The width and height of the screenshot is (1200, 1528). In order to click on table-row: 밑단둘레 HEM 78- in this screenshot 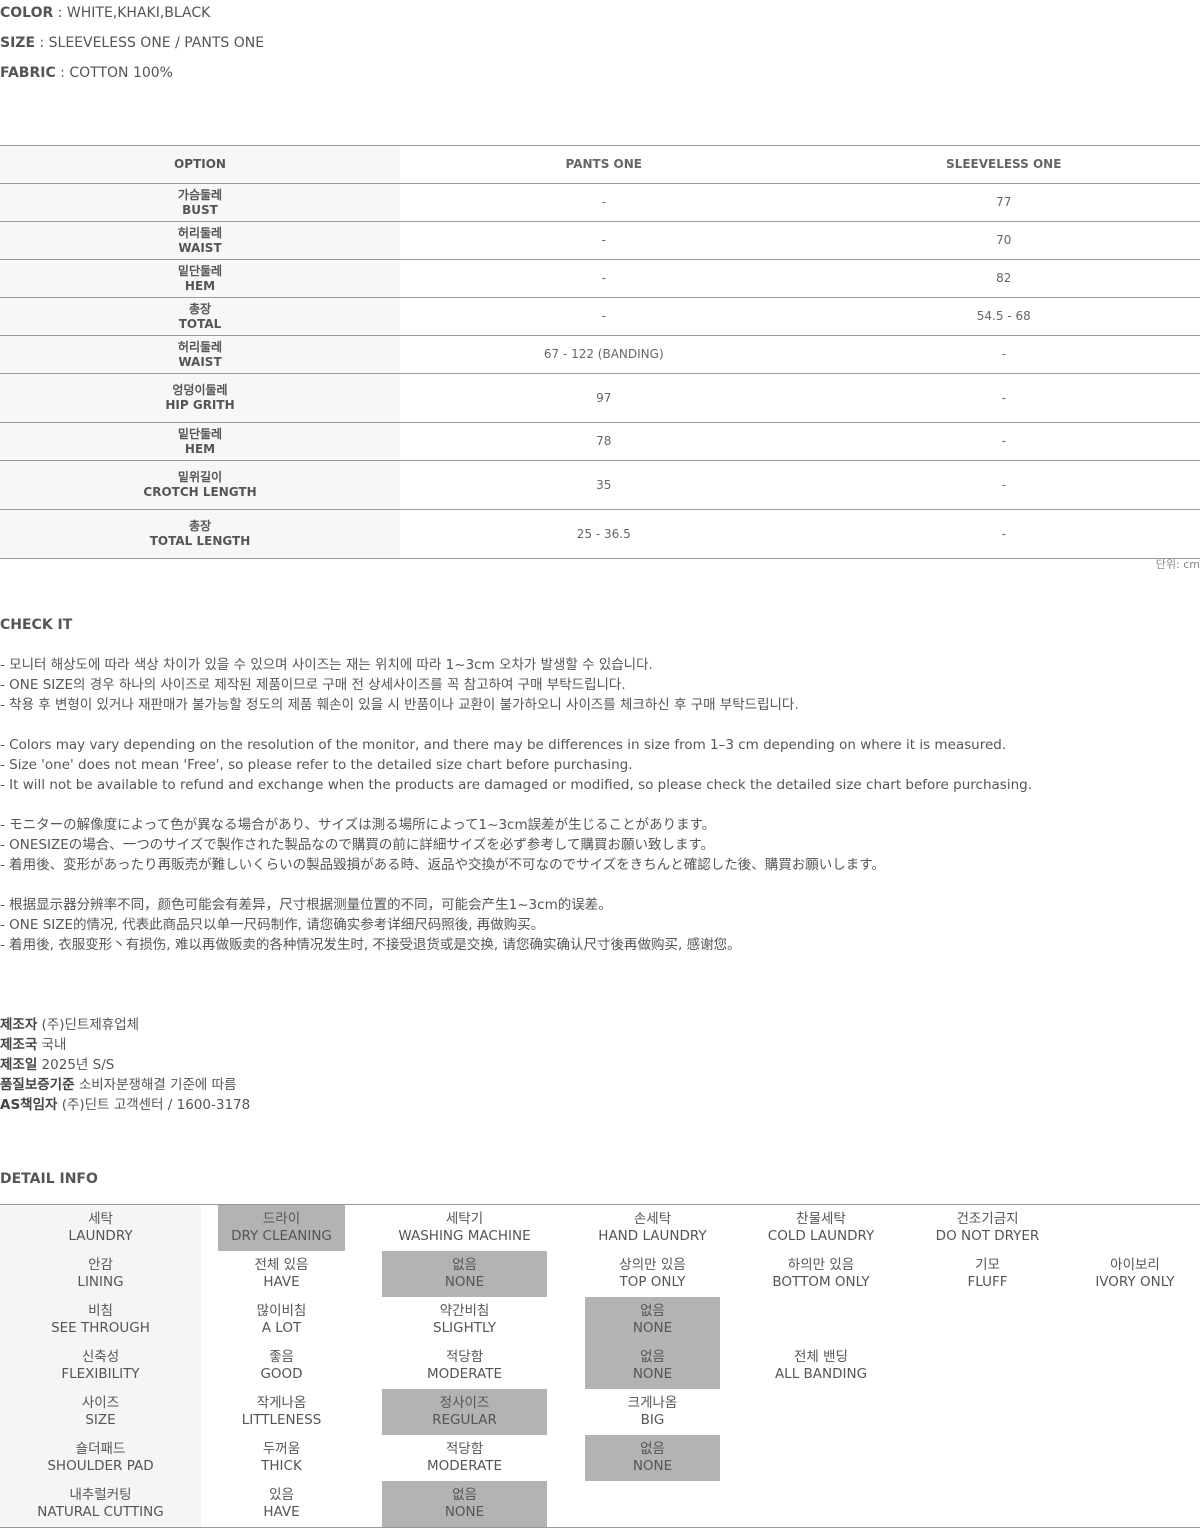, I will do `click(600, 441)`.